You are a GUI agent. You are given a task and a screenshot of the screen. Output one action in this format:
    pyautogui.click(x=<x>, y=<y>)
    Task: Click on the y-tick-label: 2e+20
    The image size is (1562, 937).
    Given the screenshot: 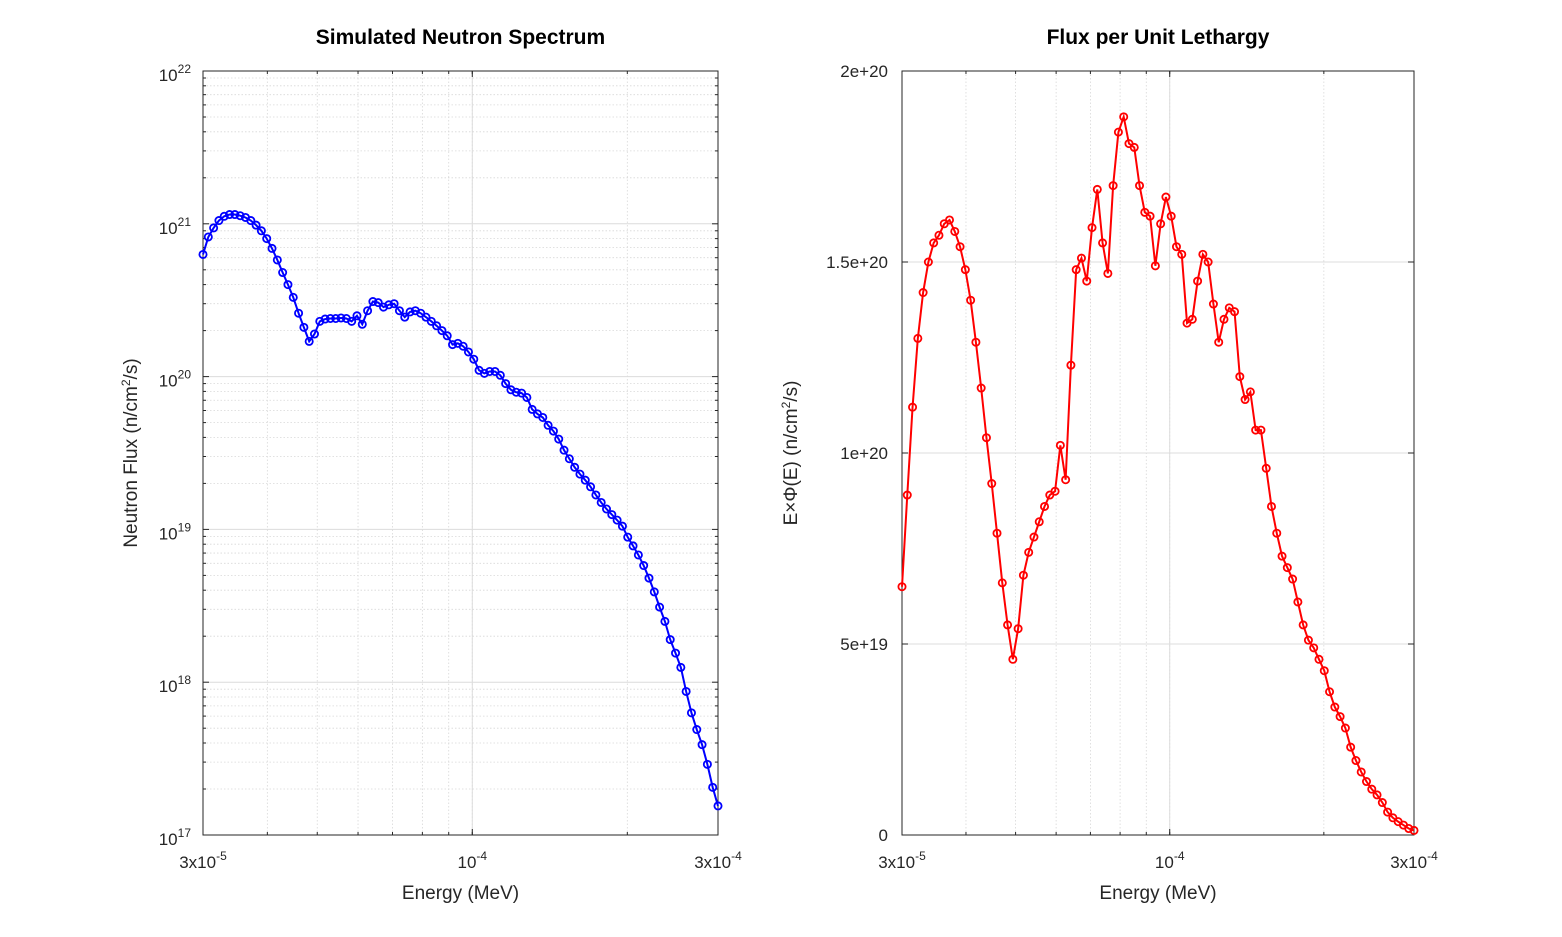 What is the action you would take?
    pyautogui.click(x=864, y=71)
    